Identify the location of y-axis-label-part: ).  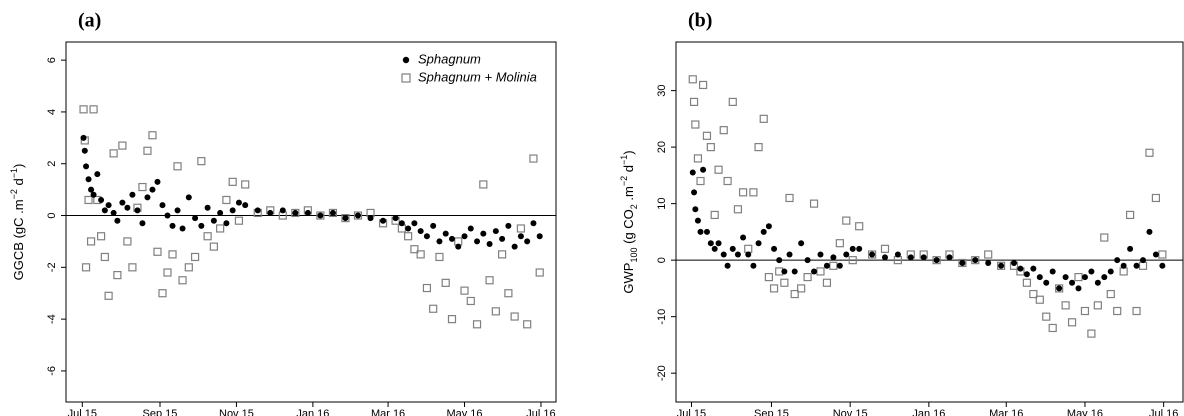
(628, 152).